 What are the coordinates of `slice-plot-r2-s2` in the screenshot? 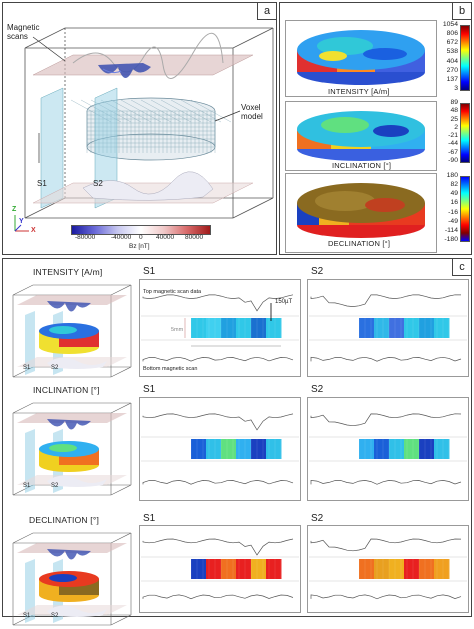 It's located at (388, 449).